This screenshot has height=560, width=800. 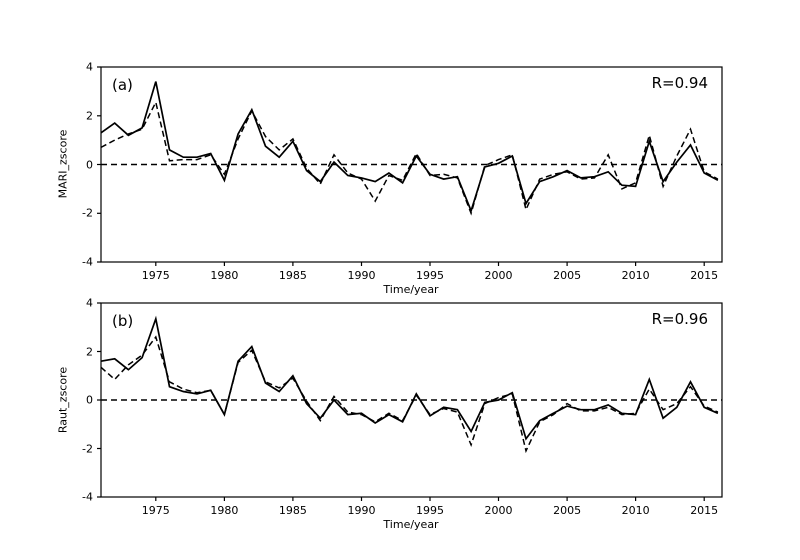 I want to click on panel-a-x-tick-label: 1980, so click(x=224, y=275).